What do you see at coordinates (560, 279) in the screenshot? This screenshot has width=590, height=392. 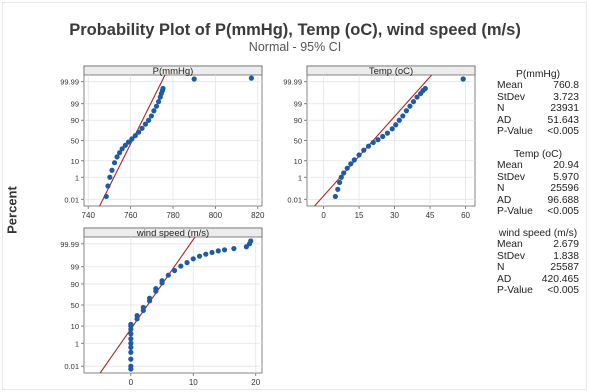 I see `stats-value: 420.465` at bounding box center [560, 279].